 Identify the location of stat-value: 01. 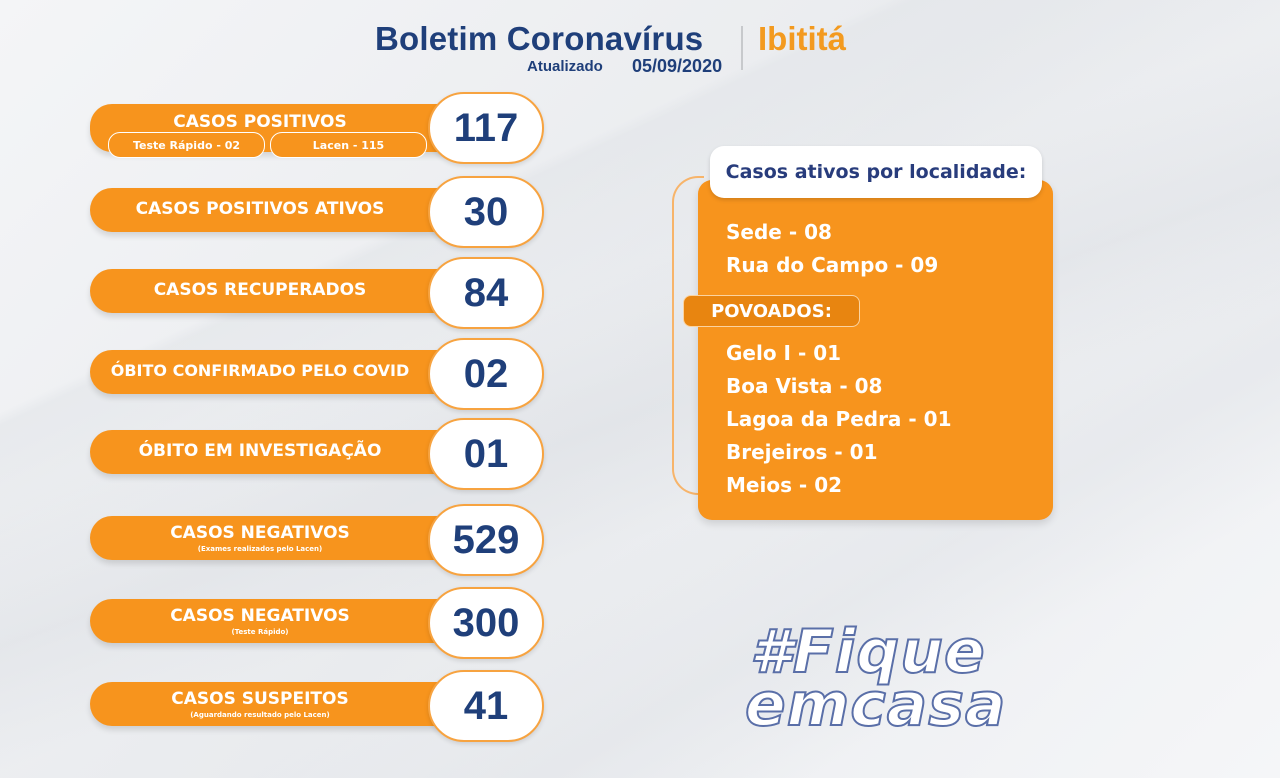
(486, 454).